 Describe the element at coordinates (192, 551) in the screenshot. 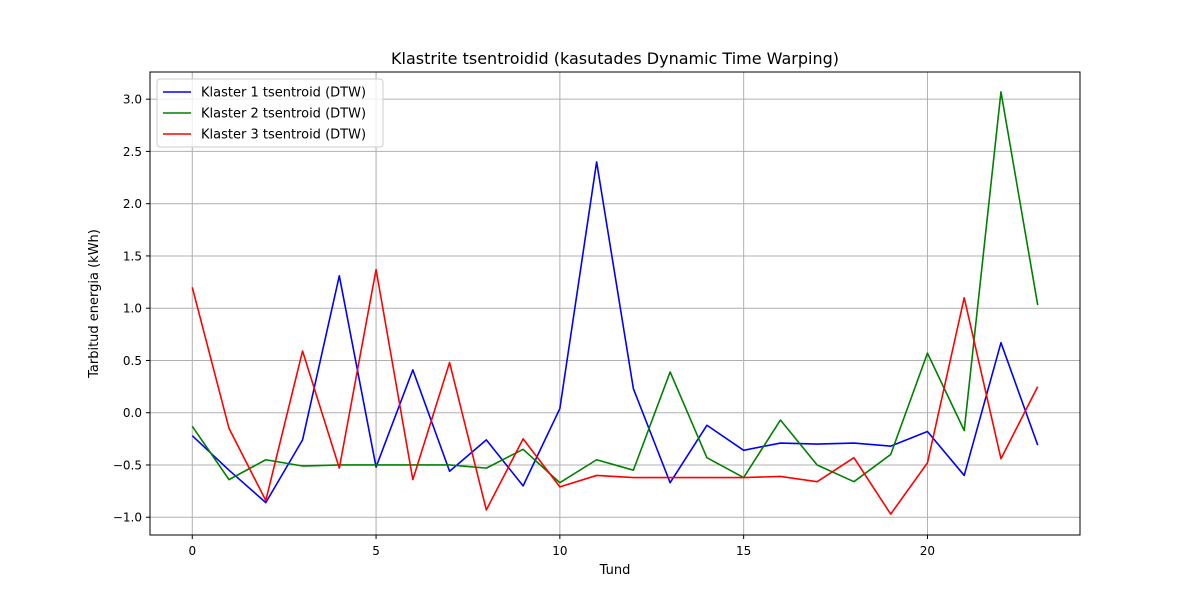

I see `x-tick-label: 0` at that location.